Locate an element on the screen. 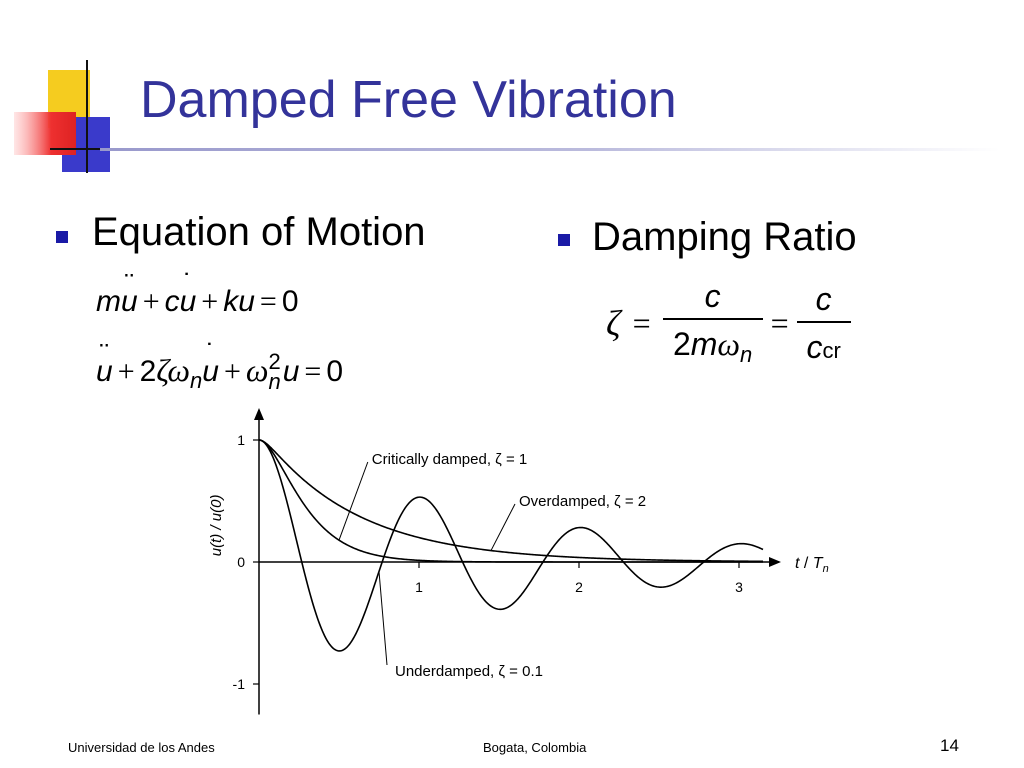  overdamped-label-leader is located at coordinates (503, 527).